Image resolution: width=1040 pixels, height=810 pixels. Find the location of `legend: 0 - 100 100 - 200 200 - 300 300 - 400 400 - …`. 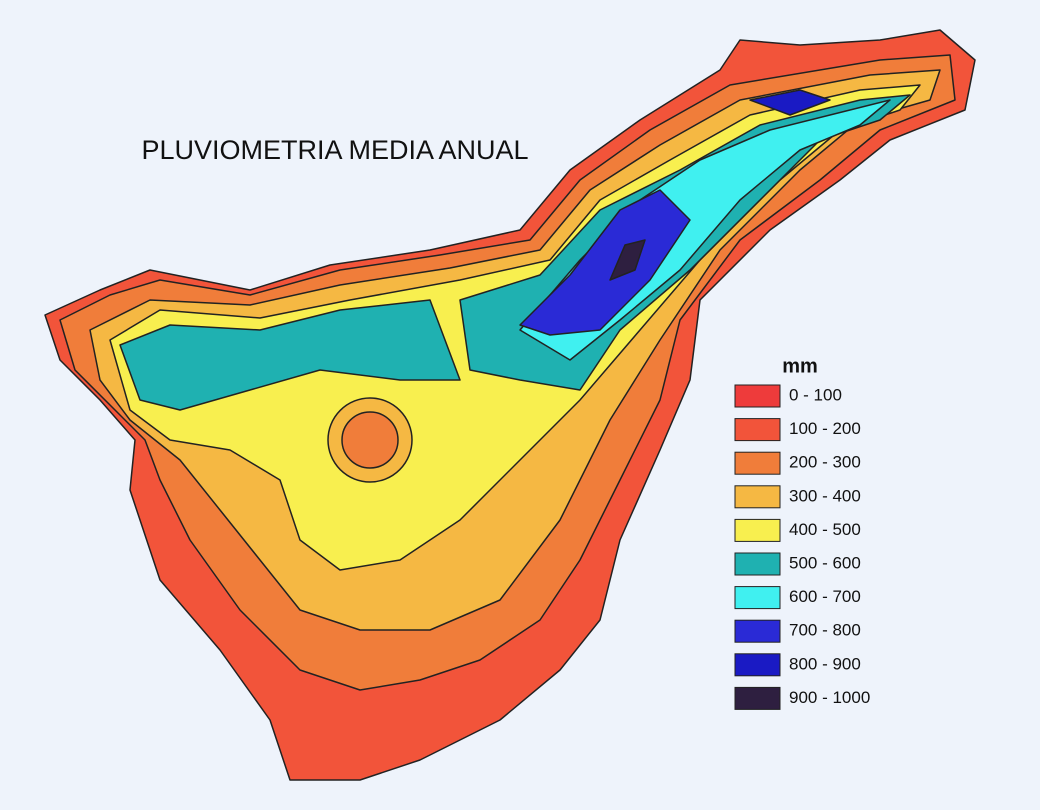

legend: 0 - 100 100 - 200 200 - 300 300 - 400 400 - … is located at coordinates (802, 547).